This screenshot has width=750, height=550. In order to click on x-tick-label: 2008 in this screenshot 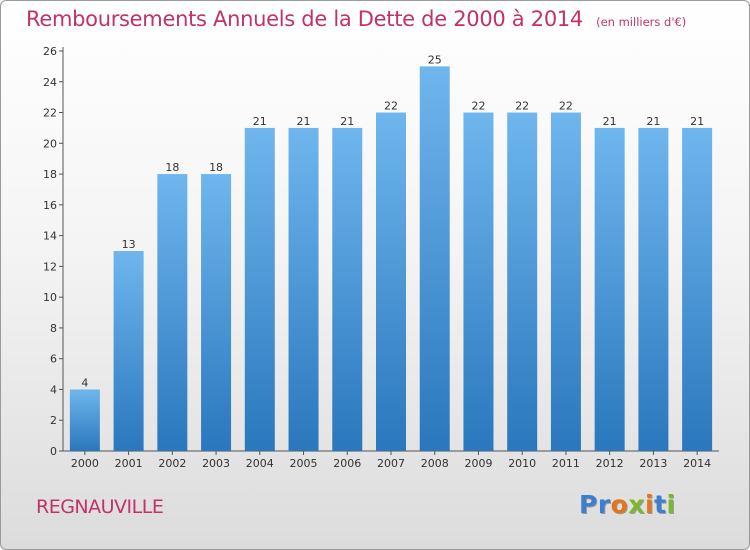, I will do `click(435, 463)`.